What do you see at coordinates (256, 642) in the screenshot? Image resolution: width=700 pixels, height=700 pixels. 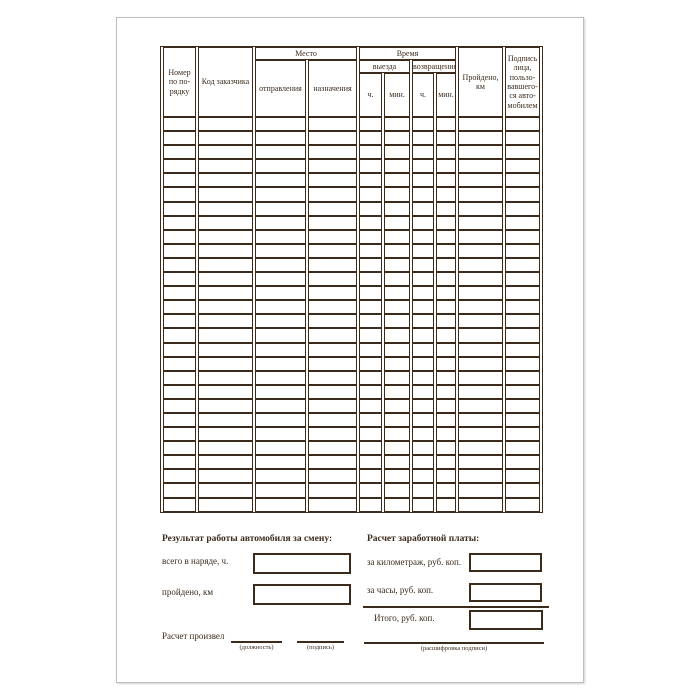 I see `position-signature-line` at bounding box center [256, 642].